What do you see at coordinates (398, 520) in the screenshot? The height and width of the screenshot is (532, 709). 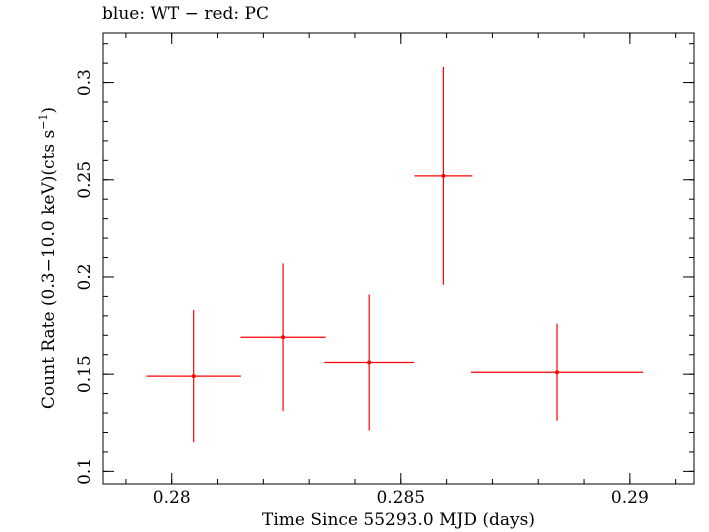 I see `x-axis-label: Time Since 55293.0 MJD (days)` at bounding box center [398, 520].